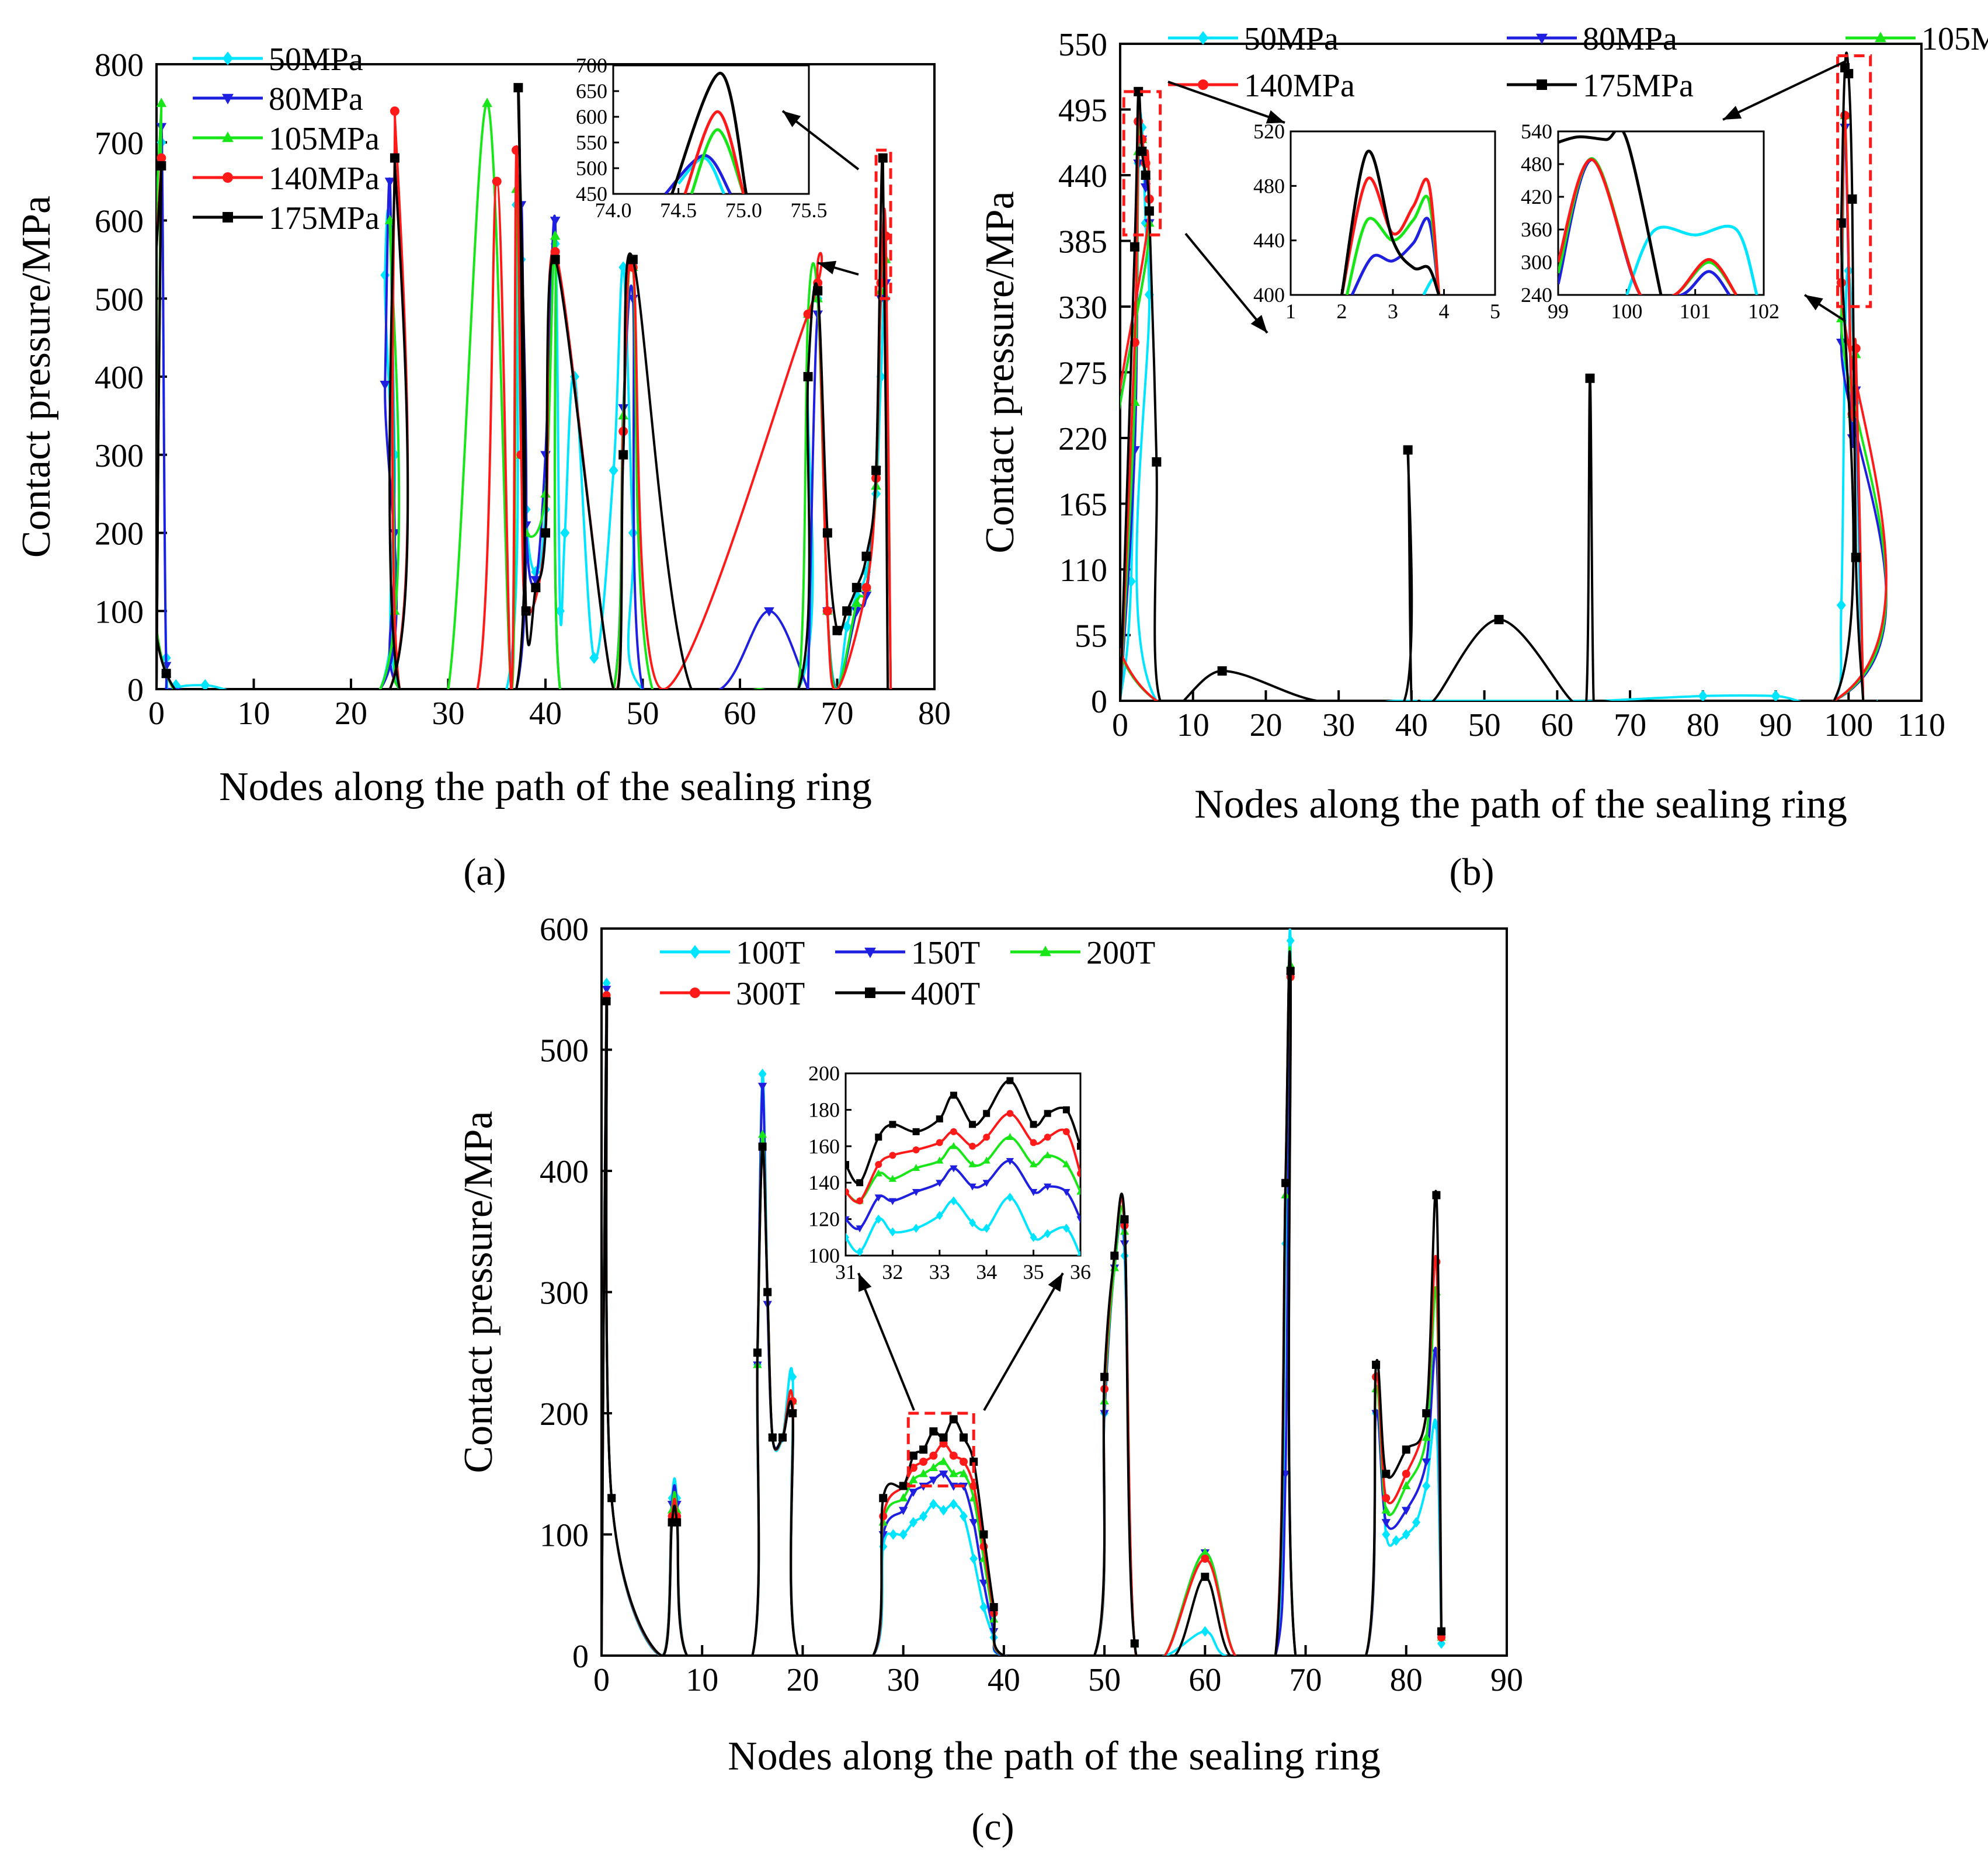  Describe the element at coordinates (135, 690) in the screenshot. I see `a-y-tick-label: 0` at that location.